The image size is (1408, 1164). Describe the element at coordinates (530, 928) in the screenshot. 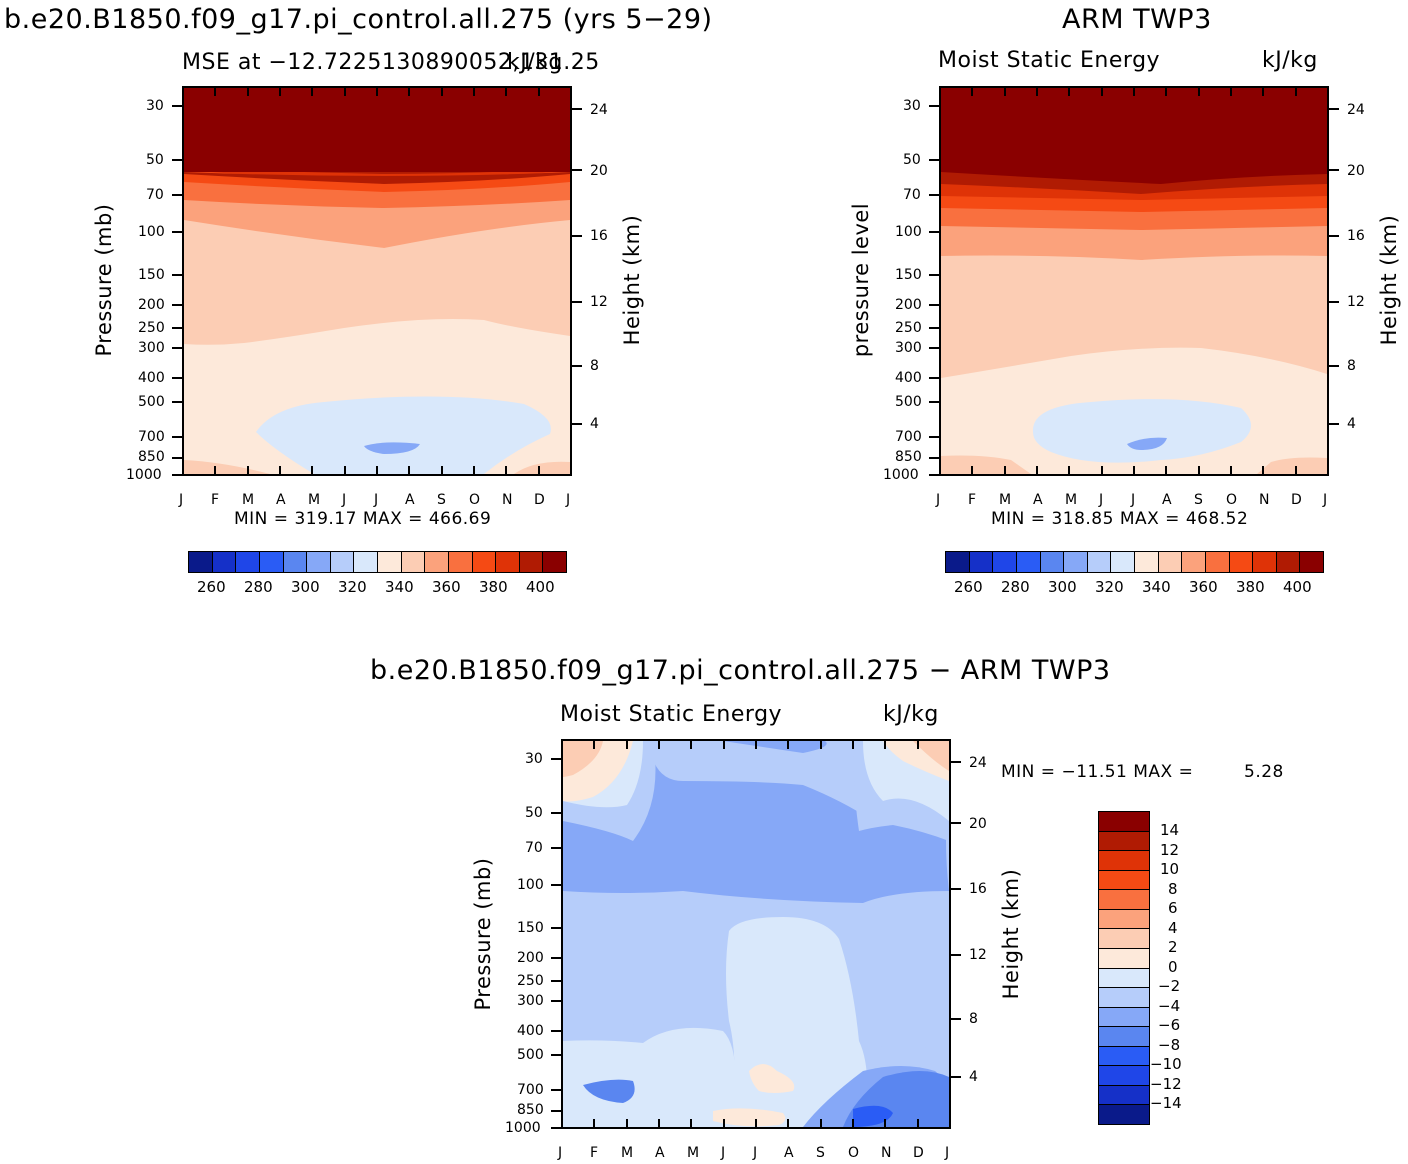

I see `y-tick-label: 150` at that location.